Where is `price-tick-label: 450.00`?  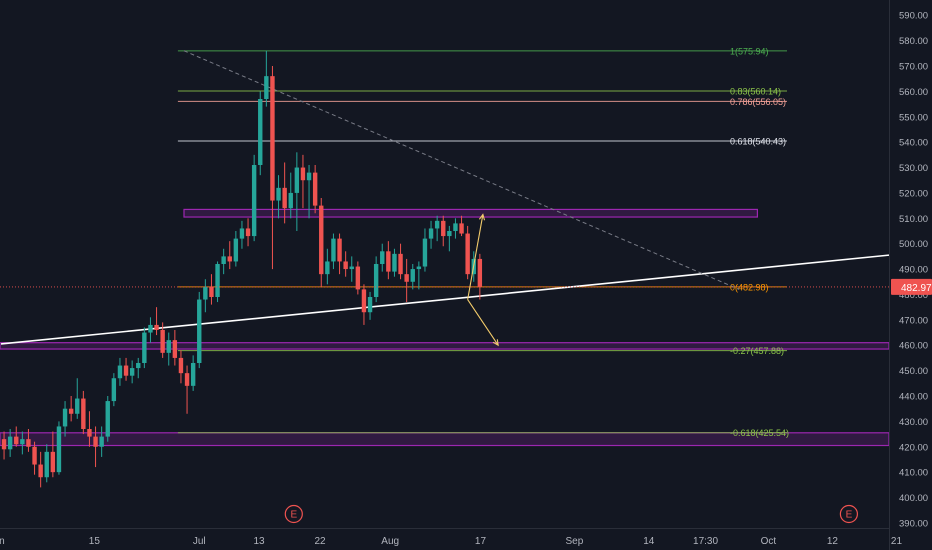 price-tick-label: 450.00 is located at coordinates (913, 371).